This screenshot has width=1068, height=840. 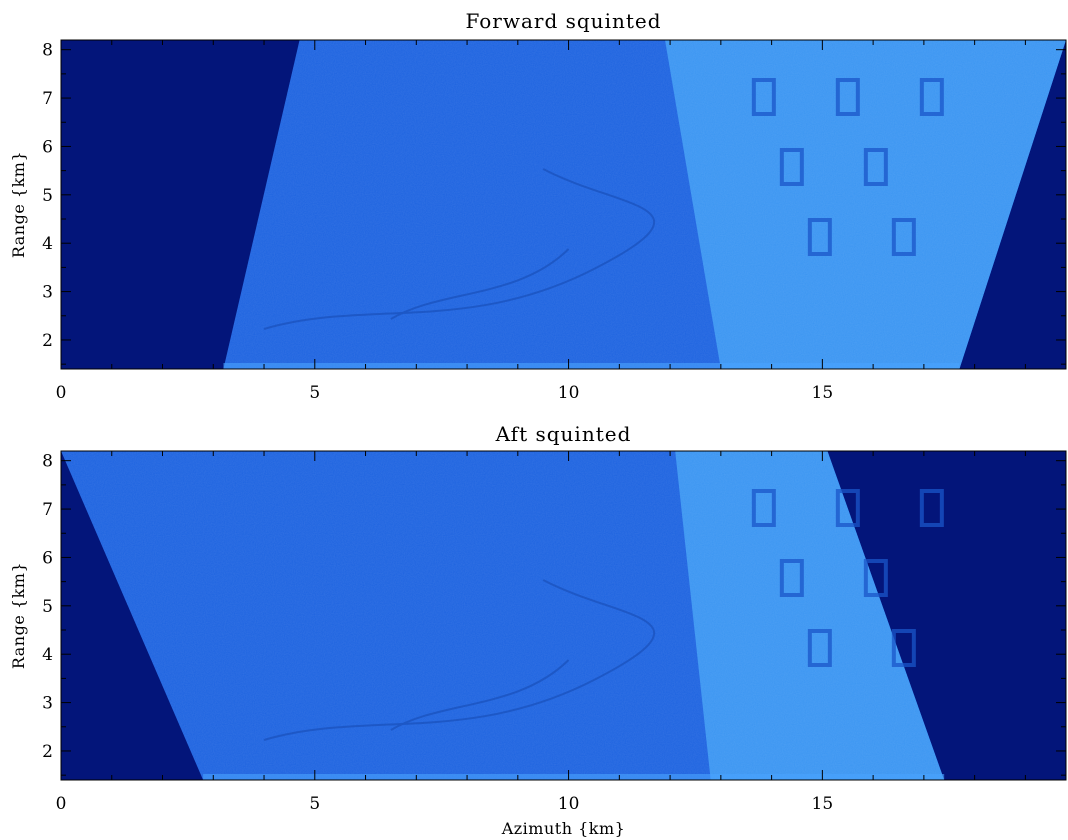 I want to click on chart-title: Aft squinted, so click(x=563, y=434).